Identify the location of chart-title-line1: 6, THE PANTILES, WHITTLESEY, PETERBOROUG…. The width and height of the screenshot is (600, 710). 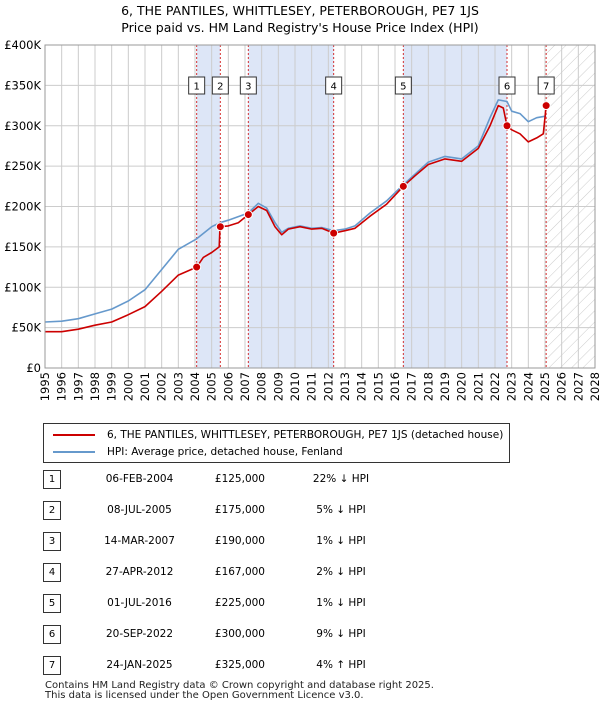
(300, 10).